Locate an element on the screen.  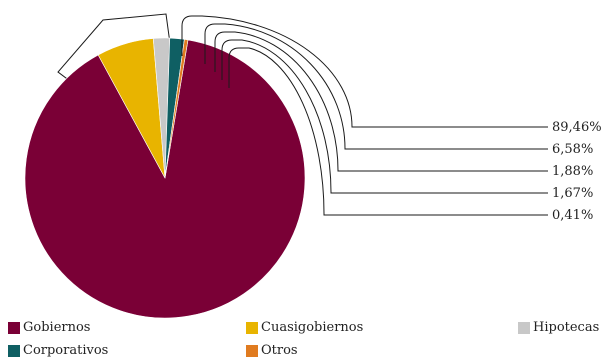
legend-item-gobiernos: Gobiernos is located at coordinates (49, 328).